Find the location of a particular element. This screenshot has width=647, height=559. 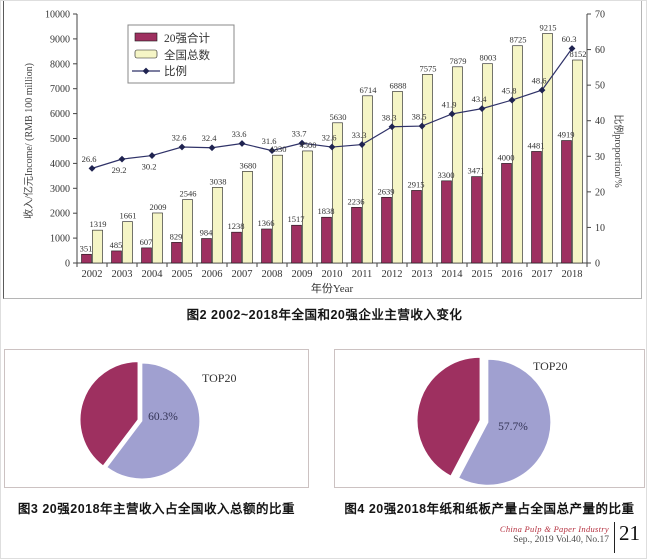

pie-value-label: 60.3% is located at coordinates (163, 417).